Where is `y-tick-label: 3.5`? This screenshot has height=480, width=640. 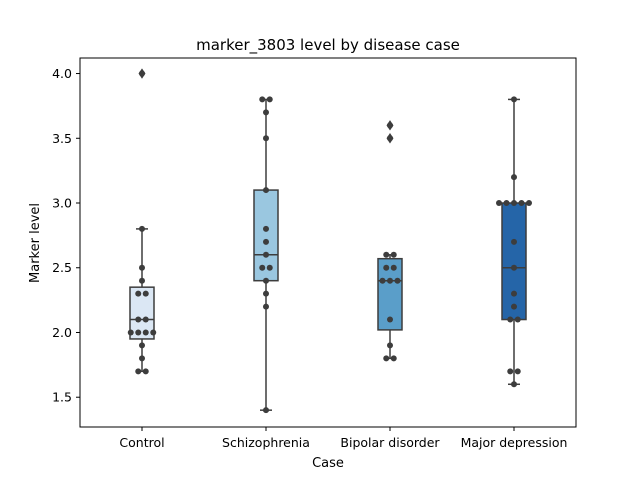 y-tick-label: 3.5 is located at coordinates (62, 138).